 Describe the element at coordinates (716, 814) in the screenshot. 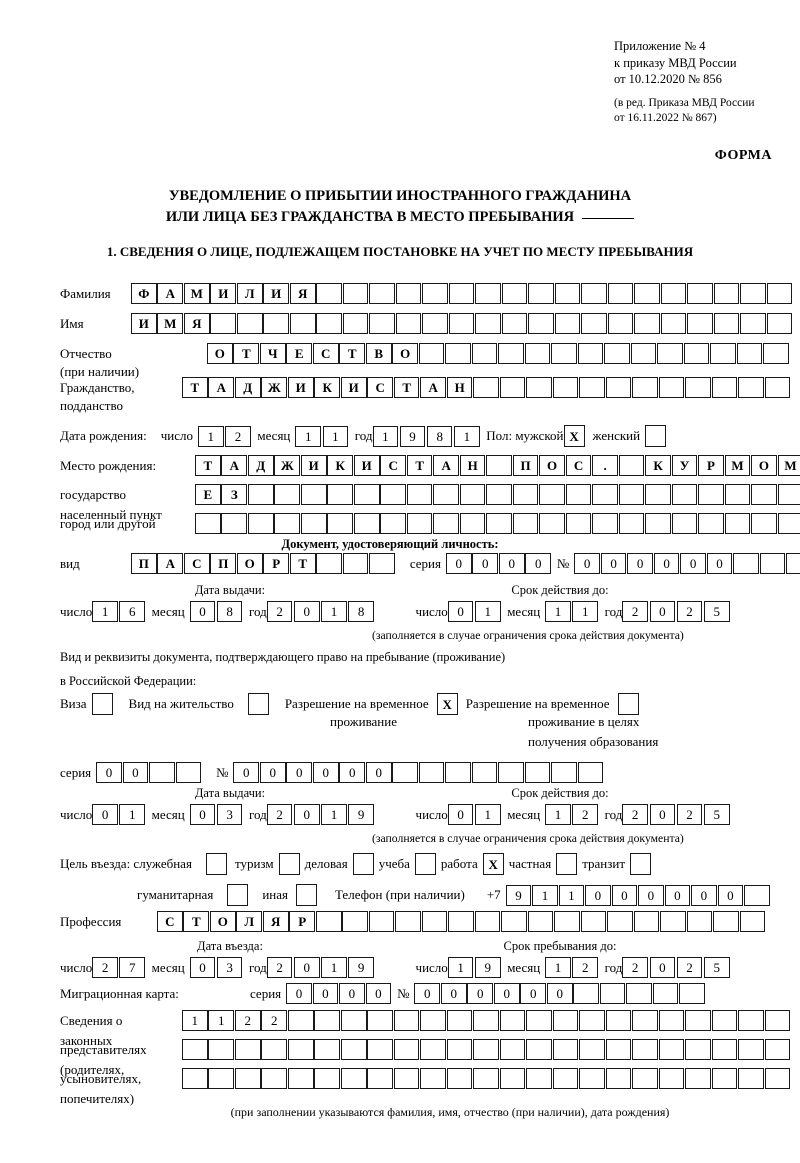

I see `char-cell: 5` at that location.